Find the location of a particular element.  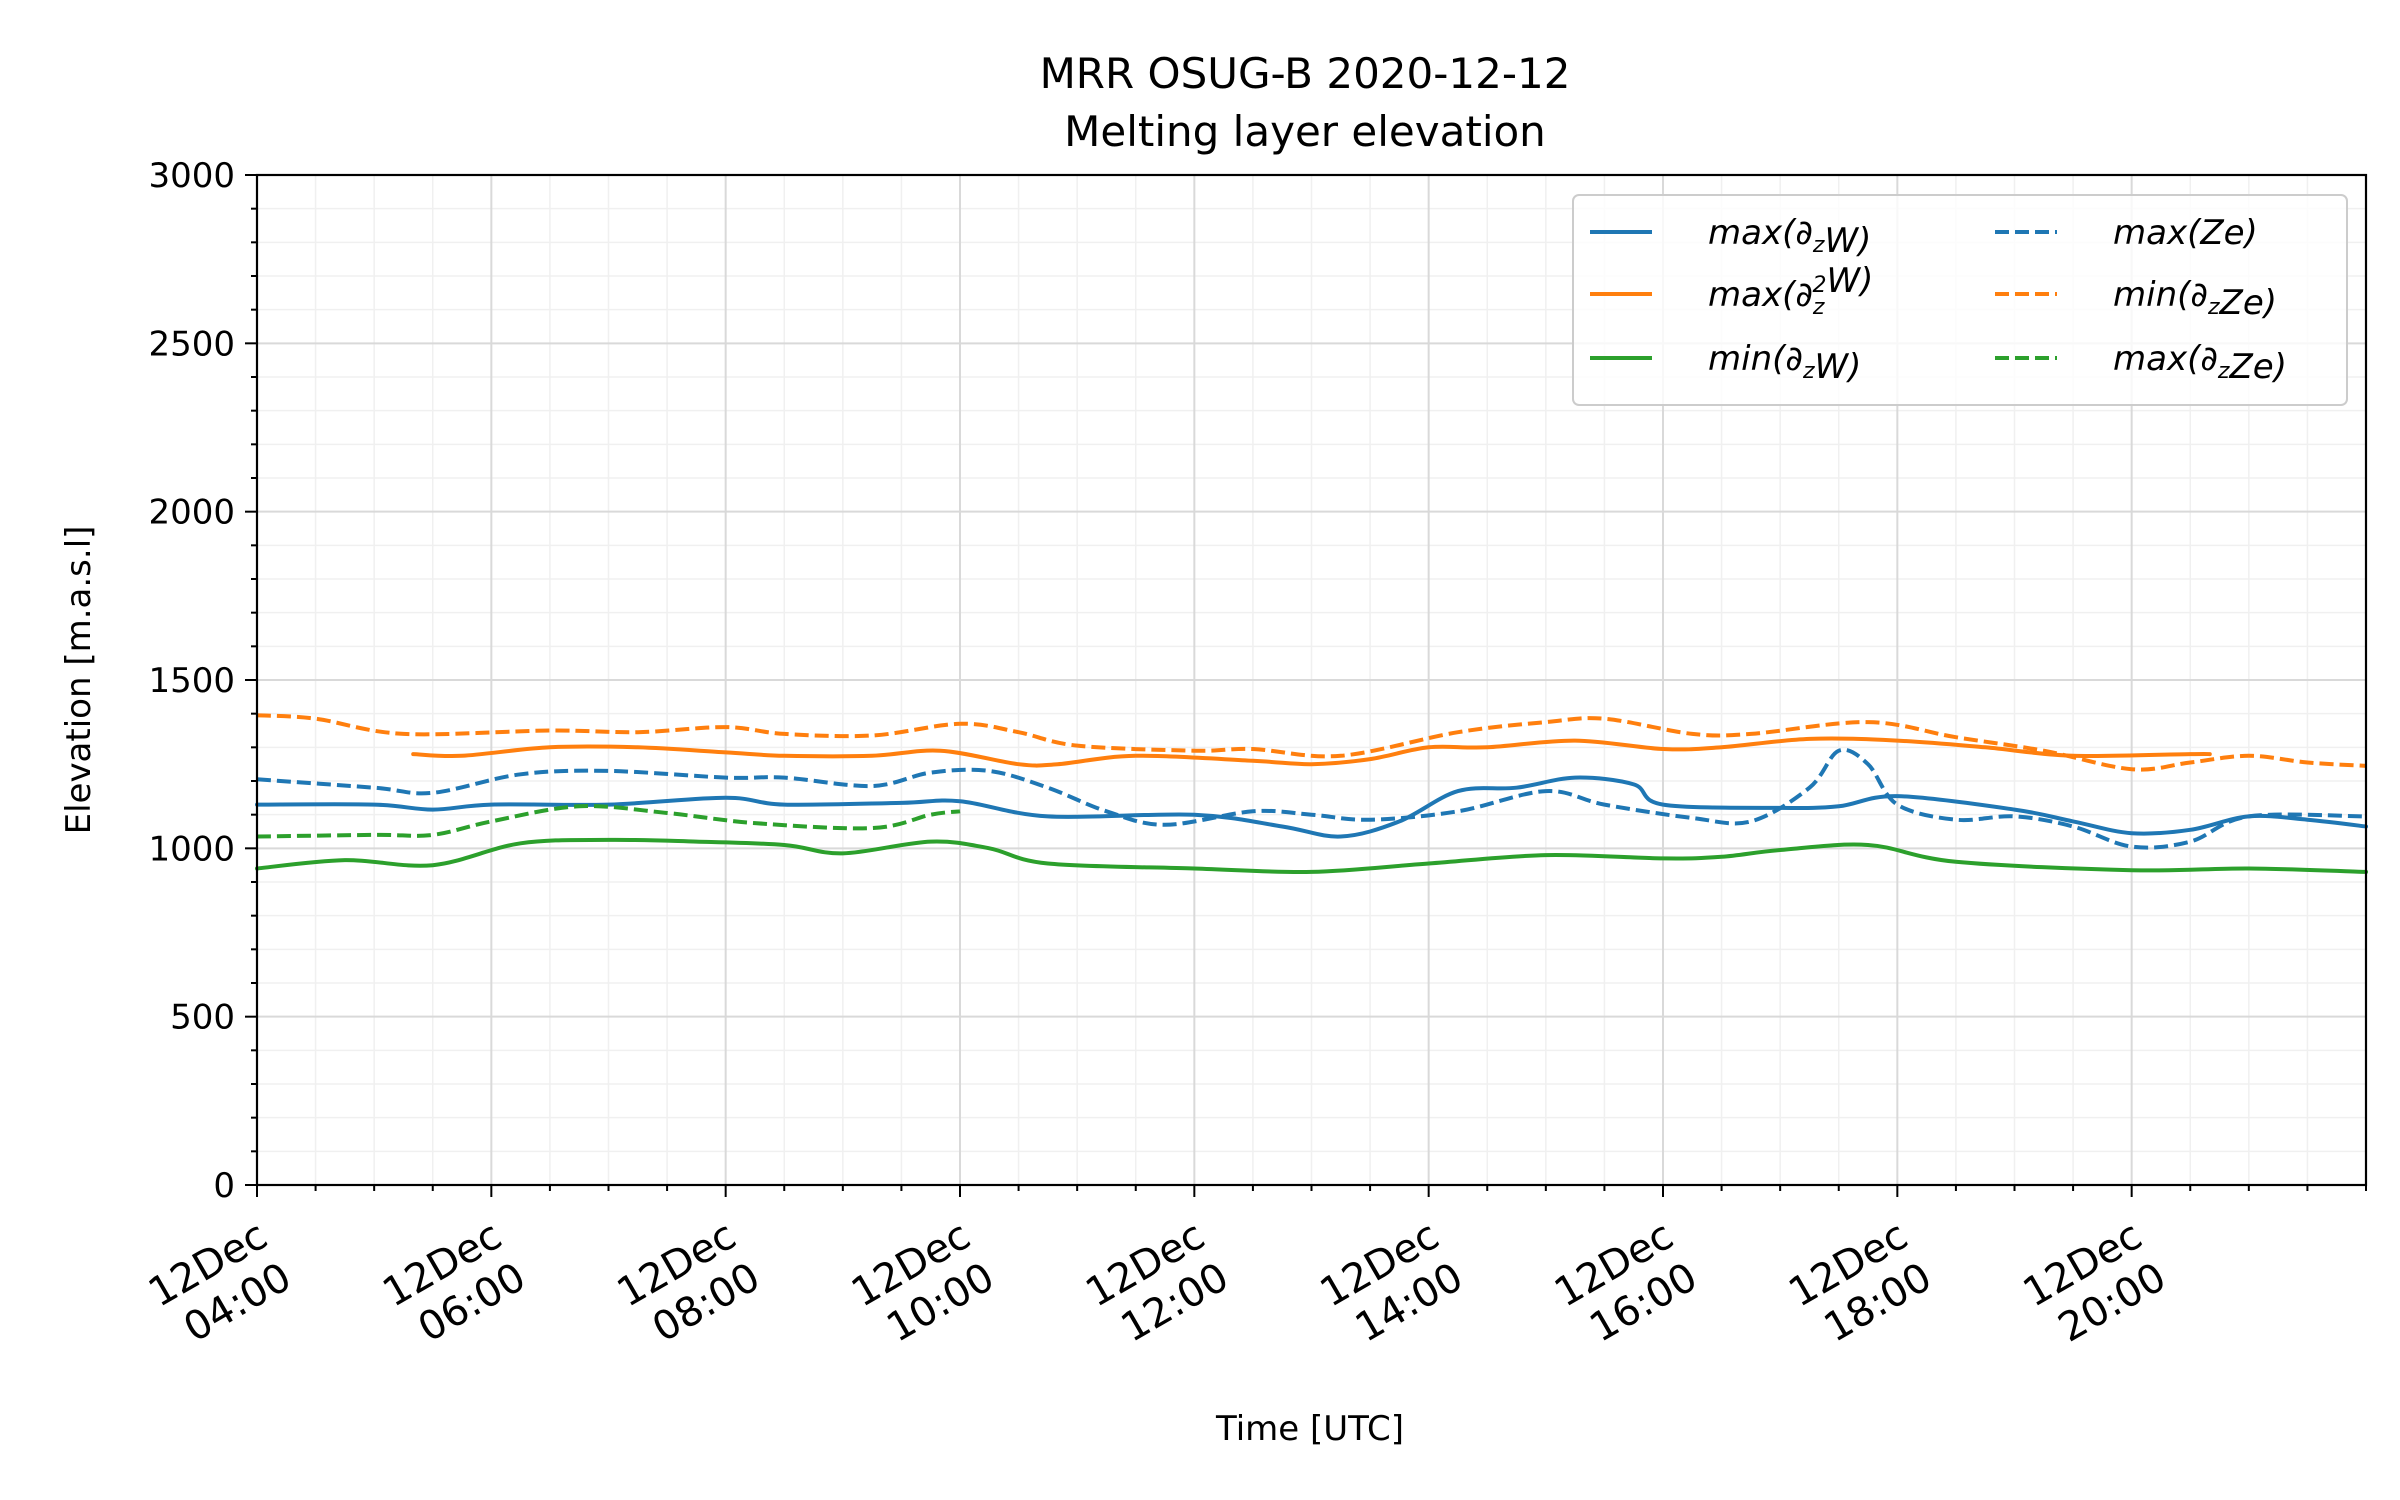

legend-box is located at coordinates (1960, 300).